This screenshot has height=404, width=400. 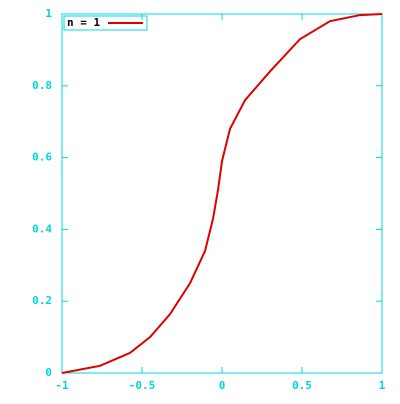 What do you see at coordinates (382, 385) in the screenshot?
I see `x-tick-label: 1` at bounding box center [382, 385].